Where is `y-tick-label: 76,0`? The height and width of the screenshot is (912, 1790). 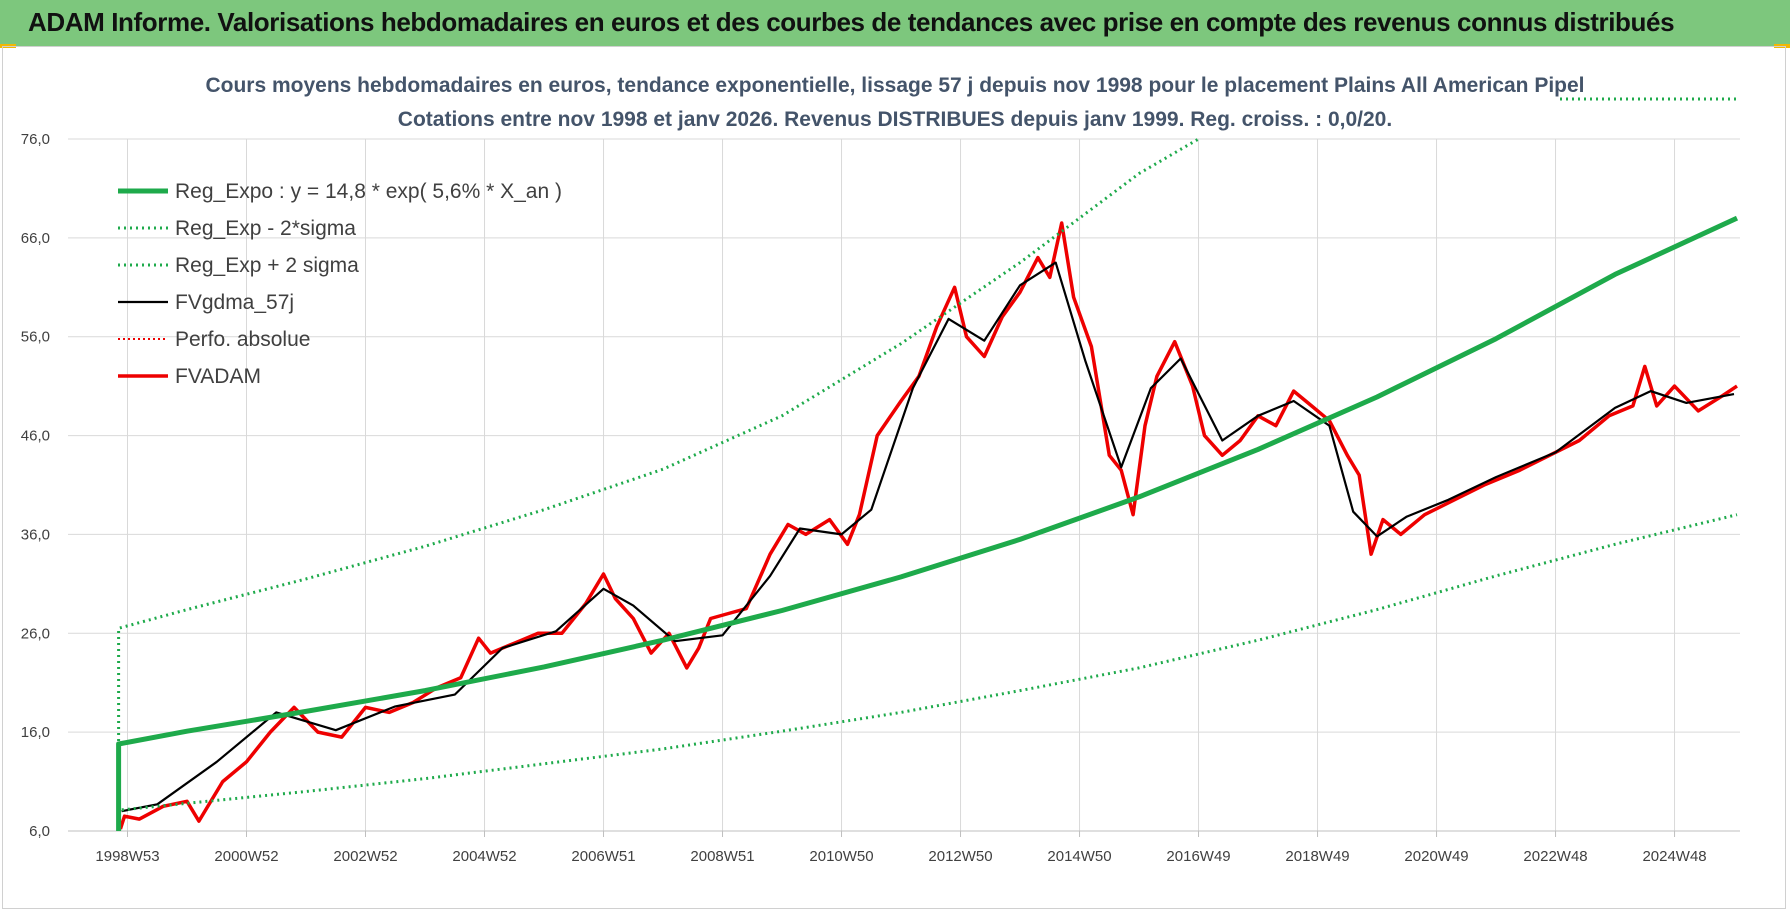
y-tick-label: 76,0 is located at coordinates (35, 139).